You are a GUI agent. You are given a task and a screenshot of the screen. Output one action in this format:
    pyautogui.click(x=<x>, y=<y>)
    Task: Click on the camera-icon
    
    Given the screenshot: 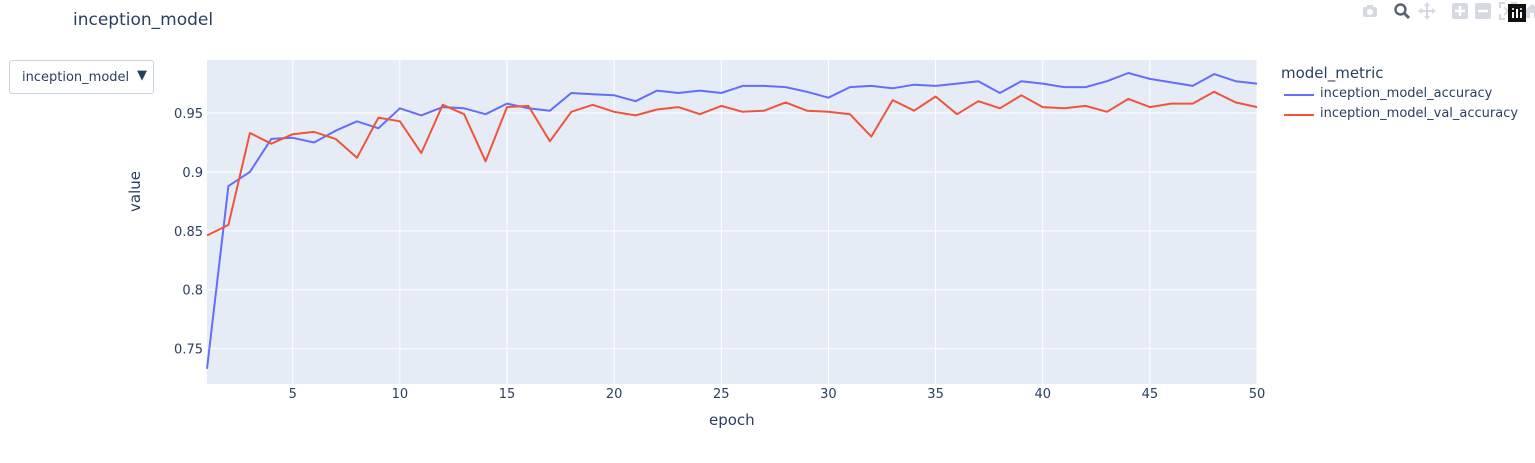 What is the action you would take?
    pyautogui.click(x=1370, y=11)
    